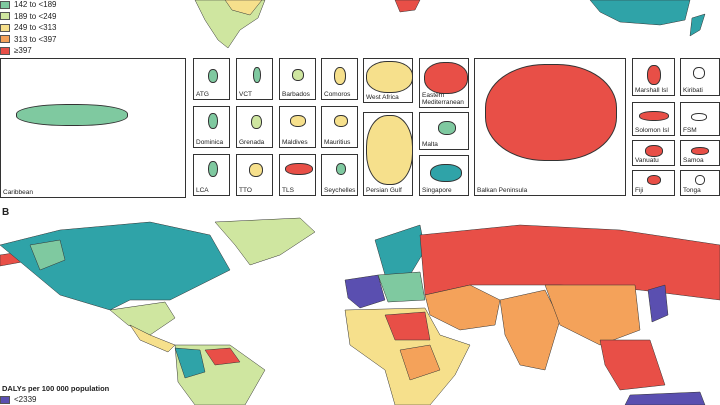 The image size is (720, 405). I want to click on inset-label: Dominica, so click(210, 142).